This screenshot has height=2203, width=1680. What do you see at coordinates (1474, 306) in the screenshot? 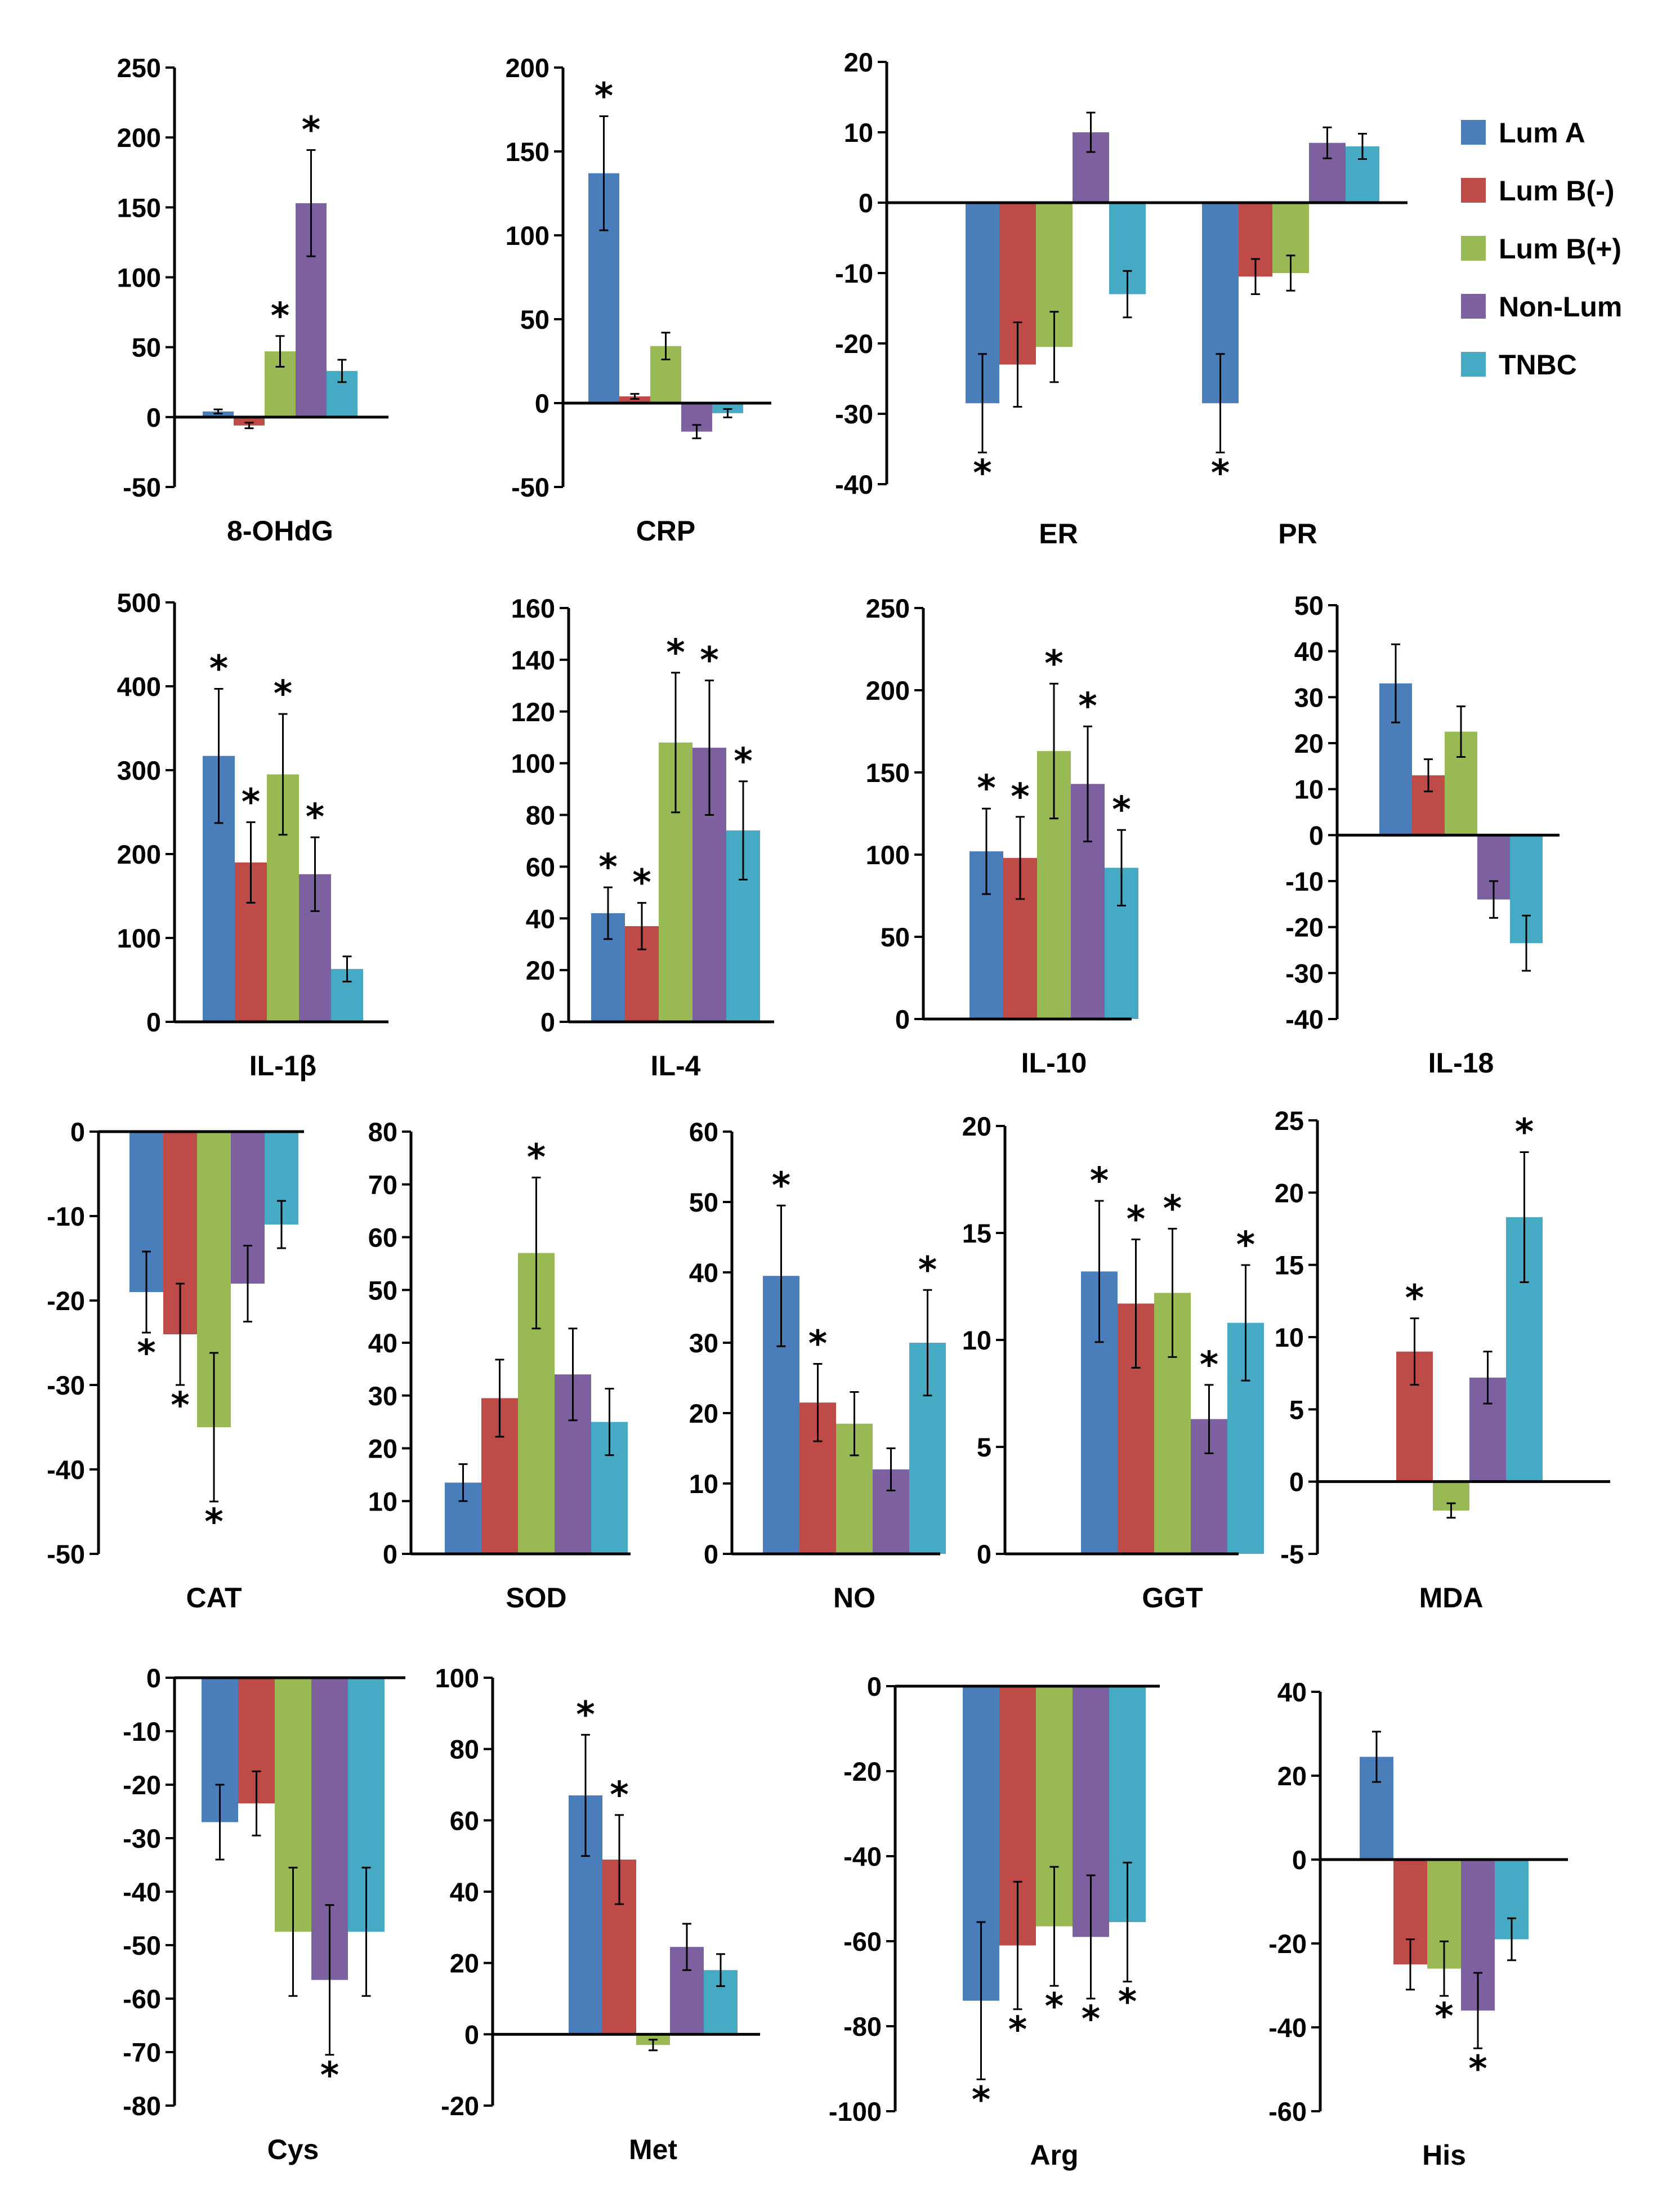
I see `legend-swatch-non-lum` at bounding box center [1474, 306].